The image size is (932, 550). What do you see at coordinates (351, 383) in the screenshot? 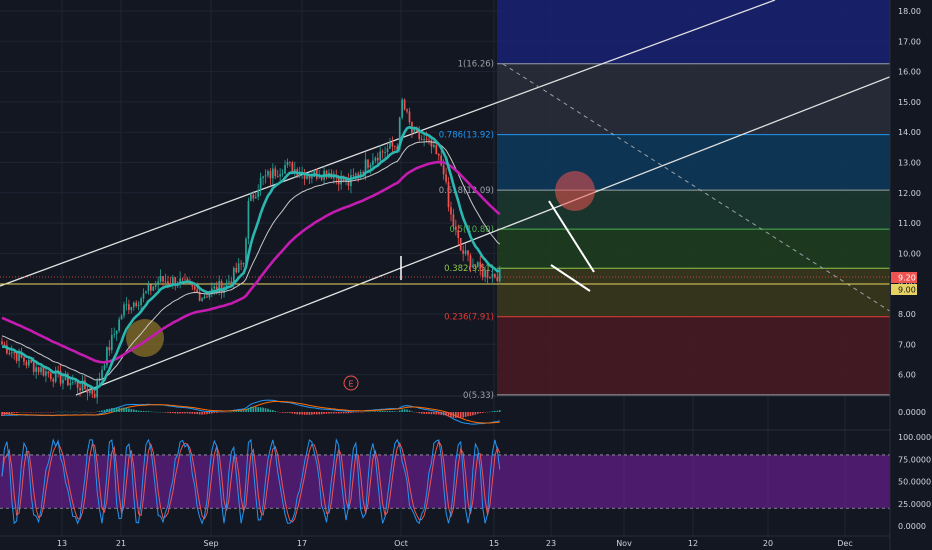
I see `earnings-marker` at bounding box center [351, 383].